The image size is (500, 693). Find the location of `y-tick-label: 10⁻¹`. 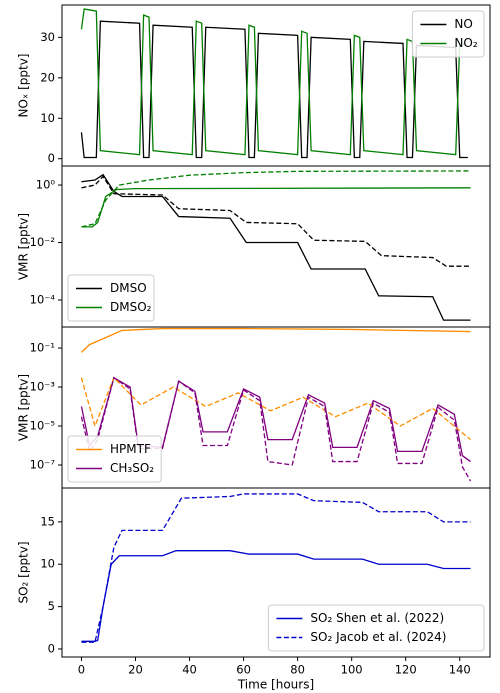

y-tick-label: 10⁻¹ is located at coordinates (42, 348).